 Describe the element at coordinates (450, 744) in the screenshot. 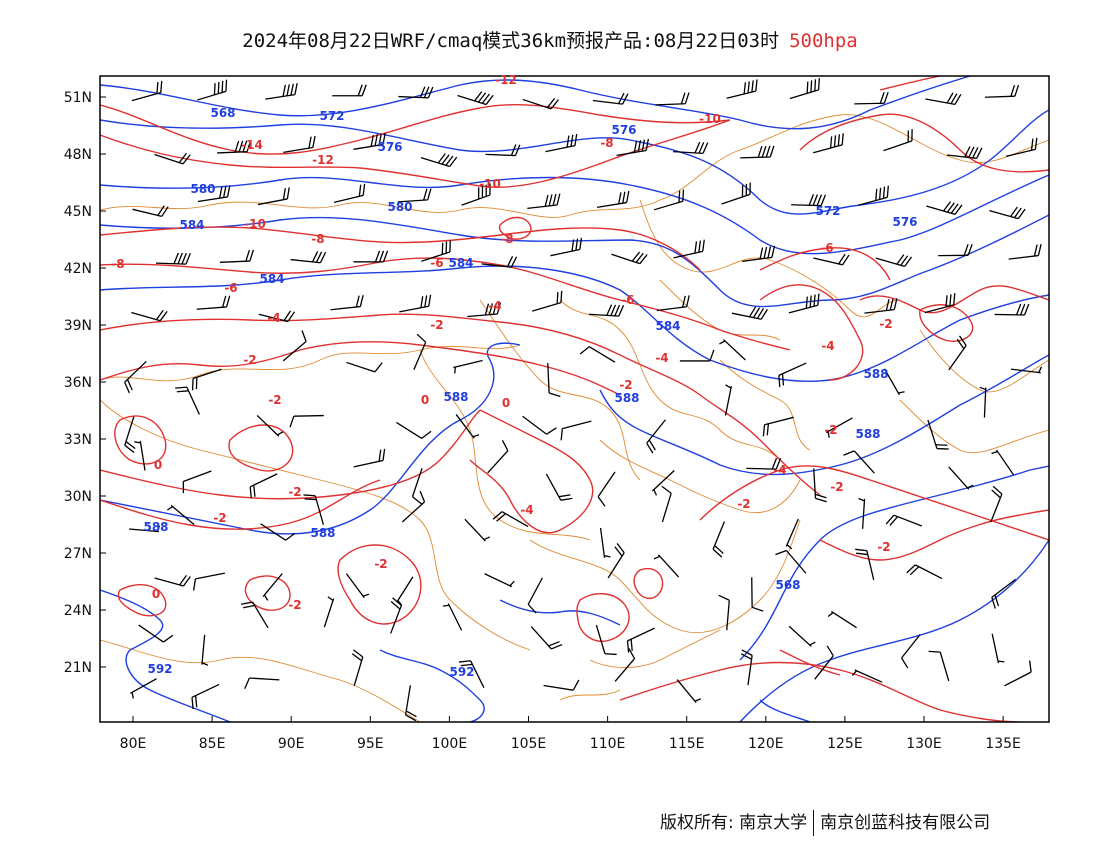

I see `lon-tick-label: 100E` at that location.